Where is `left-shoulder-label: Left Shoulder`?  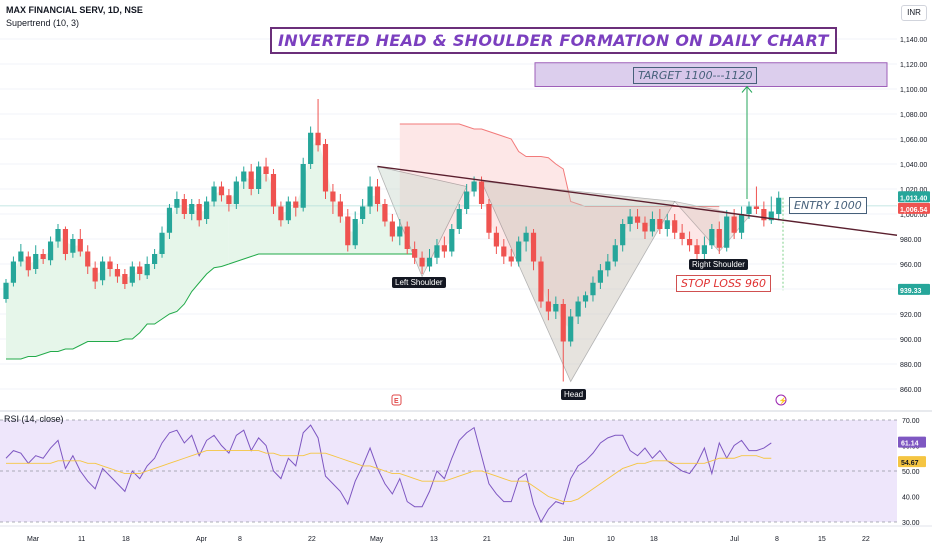 left-shoulder-label: Left Shoulder is located at coordinates (419, 282).